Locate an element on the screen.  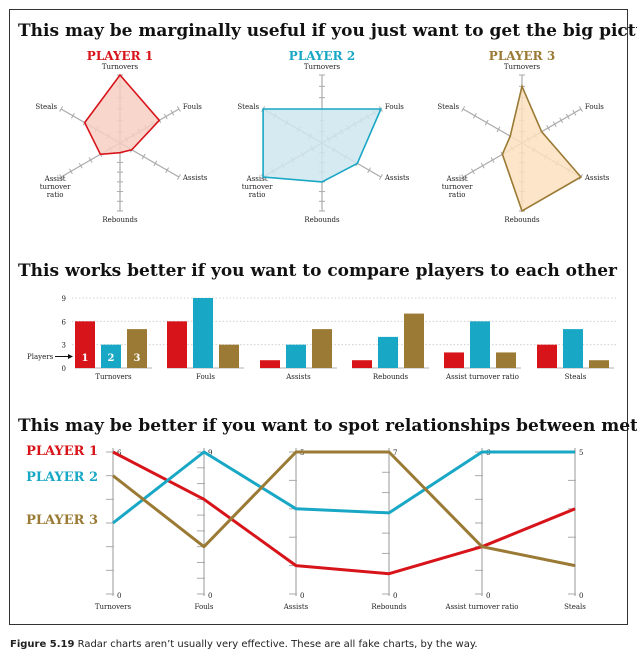
bar-category-label: Rebounds is located at coordinates (391, 377).